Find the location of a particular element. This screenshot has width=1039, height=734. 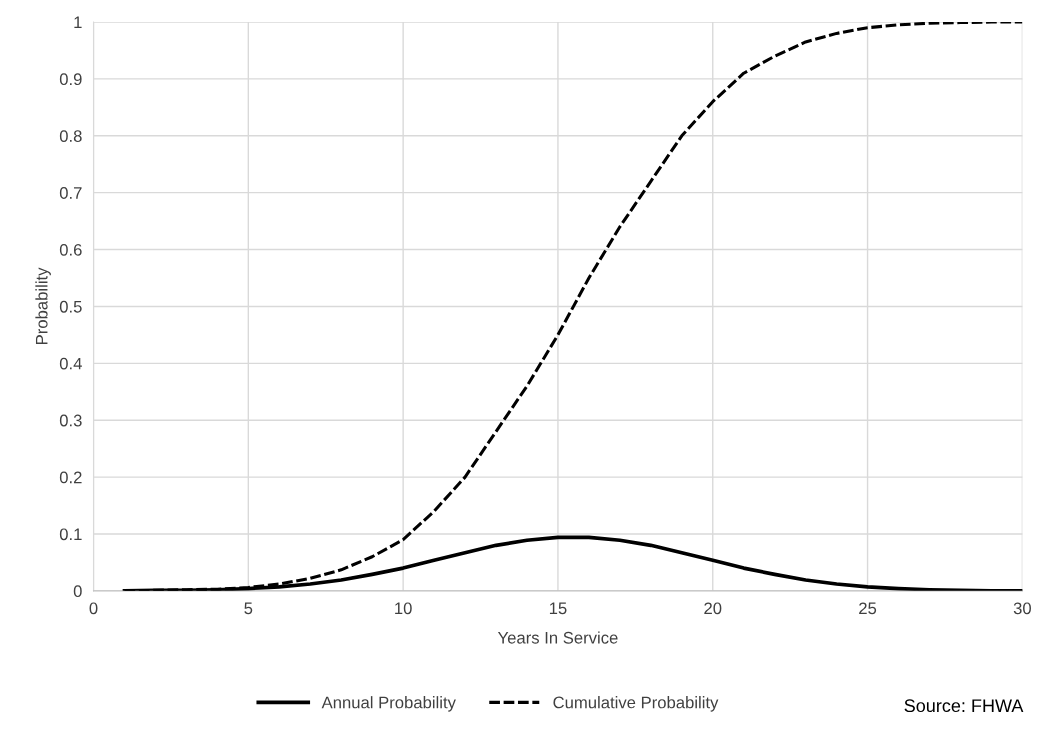

x-tick-label: 5 is located at coordinates (248, 608).